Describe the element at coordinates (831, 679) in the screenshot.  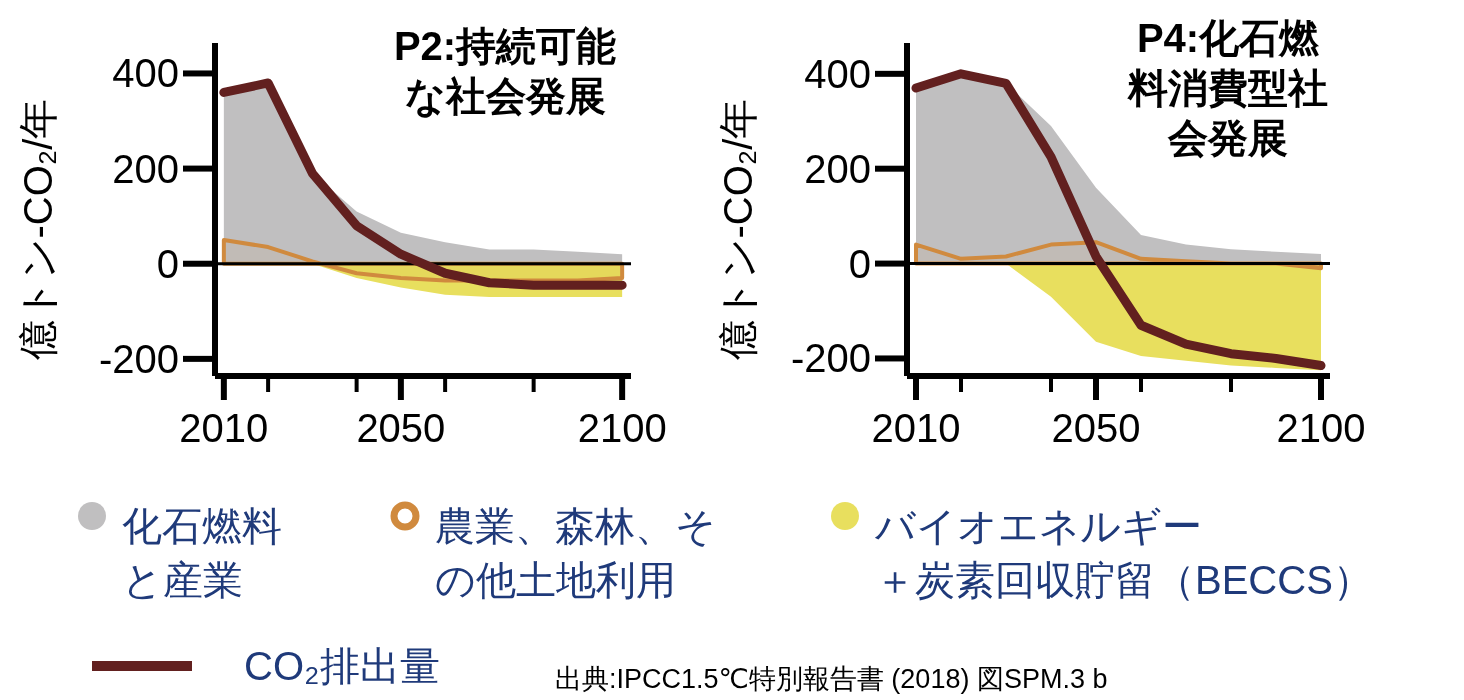
I see `source-note: 出典:IPCC1.5℃特別報告書 (2018) 図SPM.3 b` at that location.